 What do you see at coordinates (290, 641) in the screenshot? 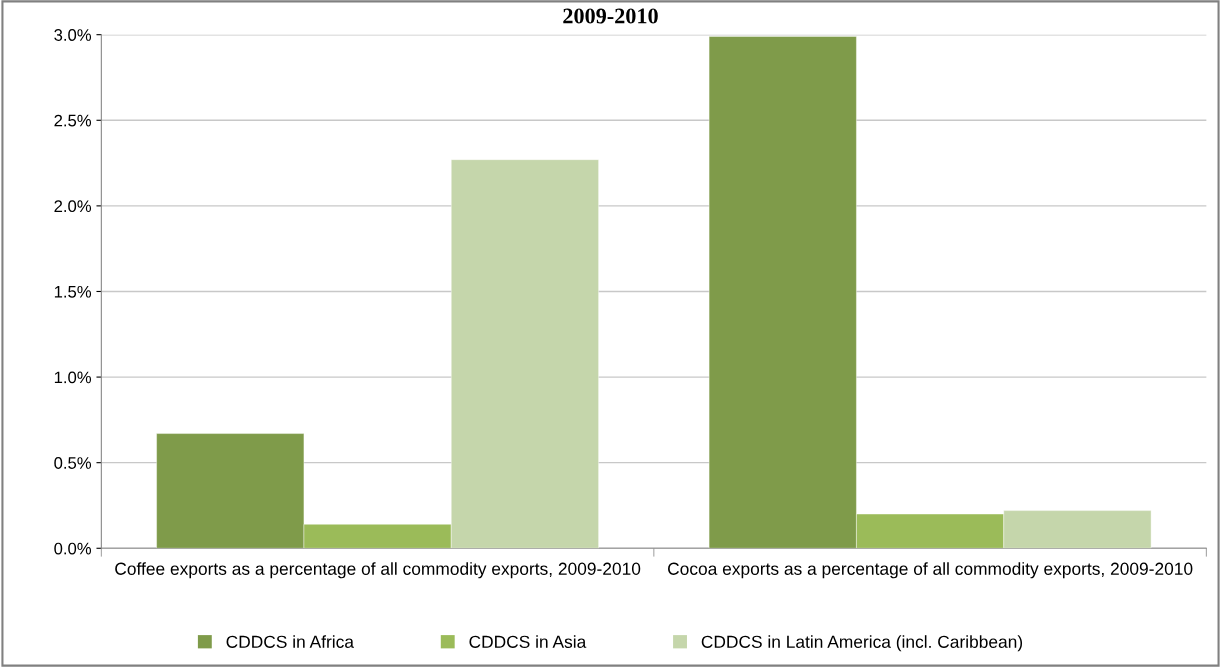
I see `legend-label: CDDCS in Africa` at bounding box center [290, 641].